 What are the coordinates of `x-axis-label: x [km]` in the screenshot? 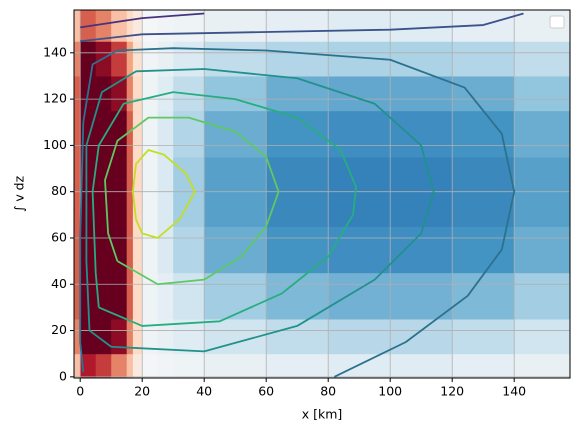 It's located at (322, 414).